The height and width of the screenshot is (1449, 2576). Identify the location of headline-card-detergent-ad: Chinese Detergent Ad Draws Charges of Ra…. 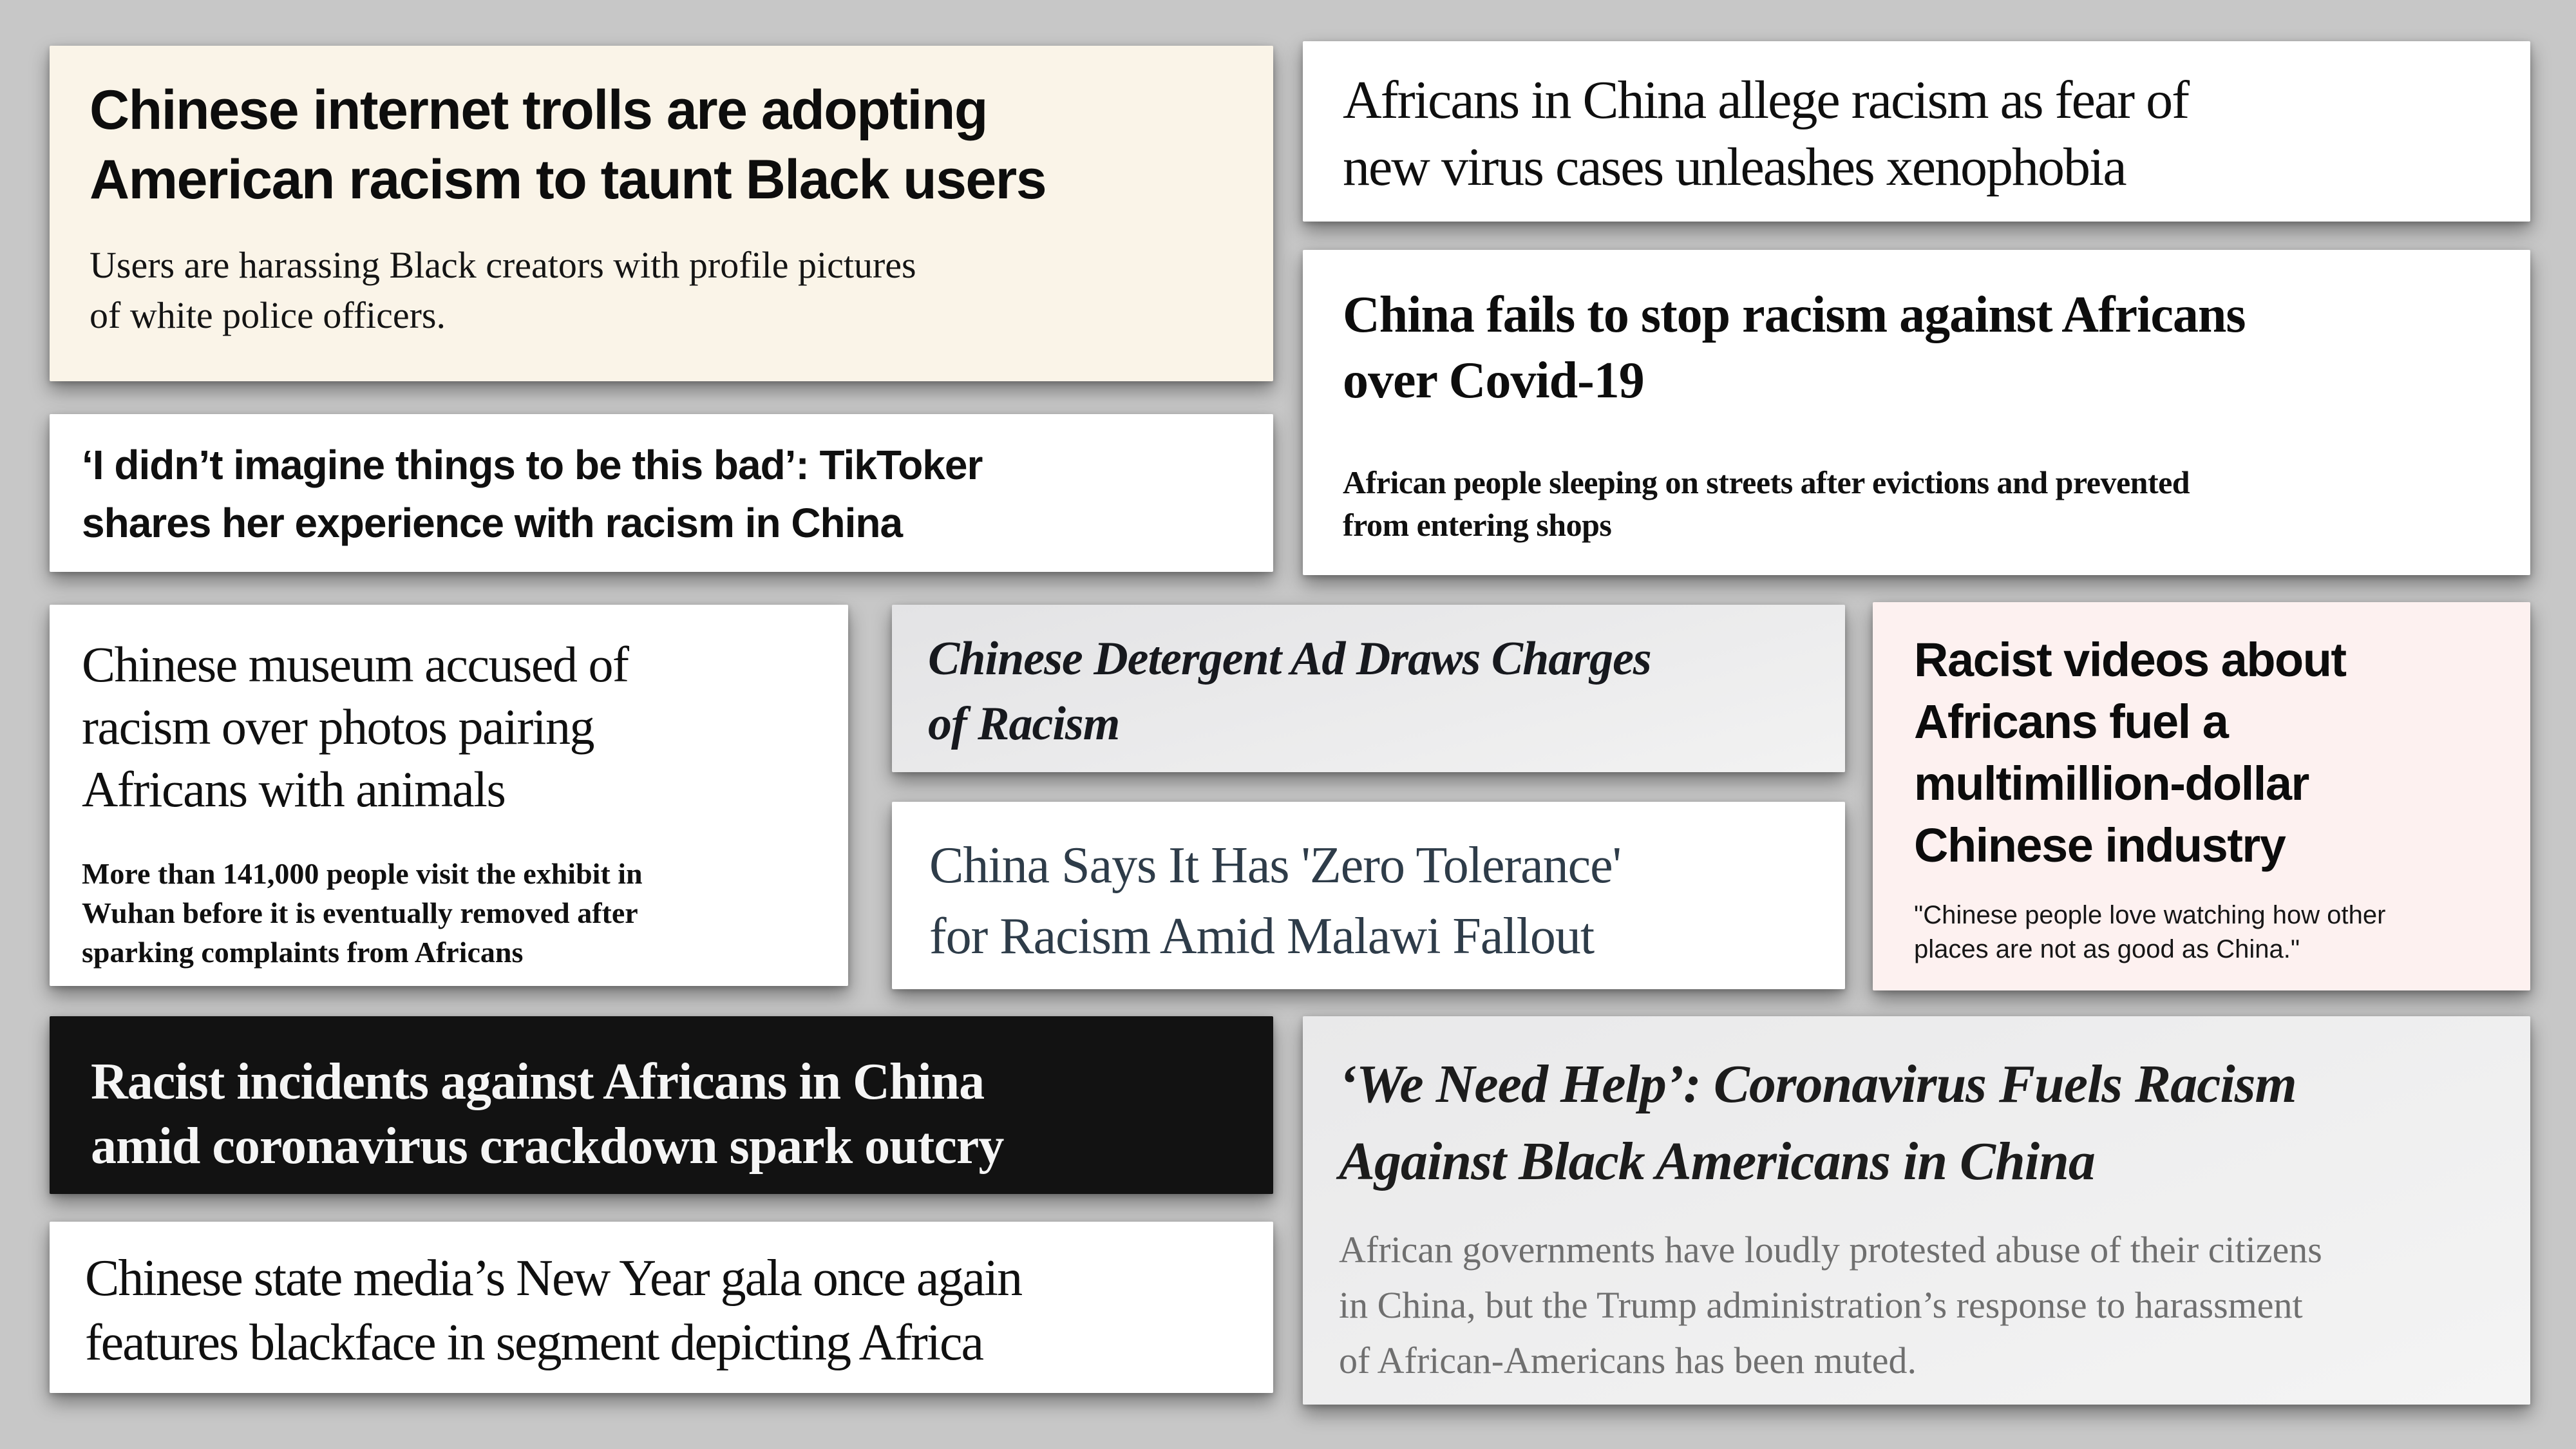
(1368, 688).